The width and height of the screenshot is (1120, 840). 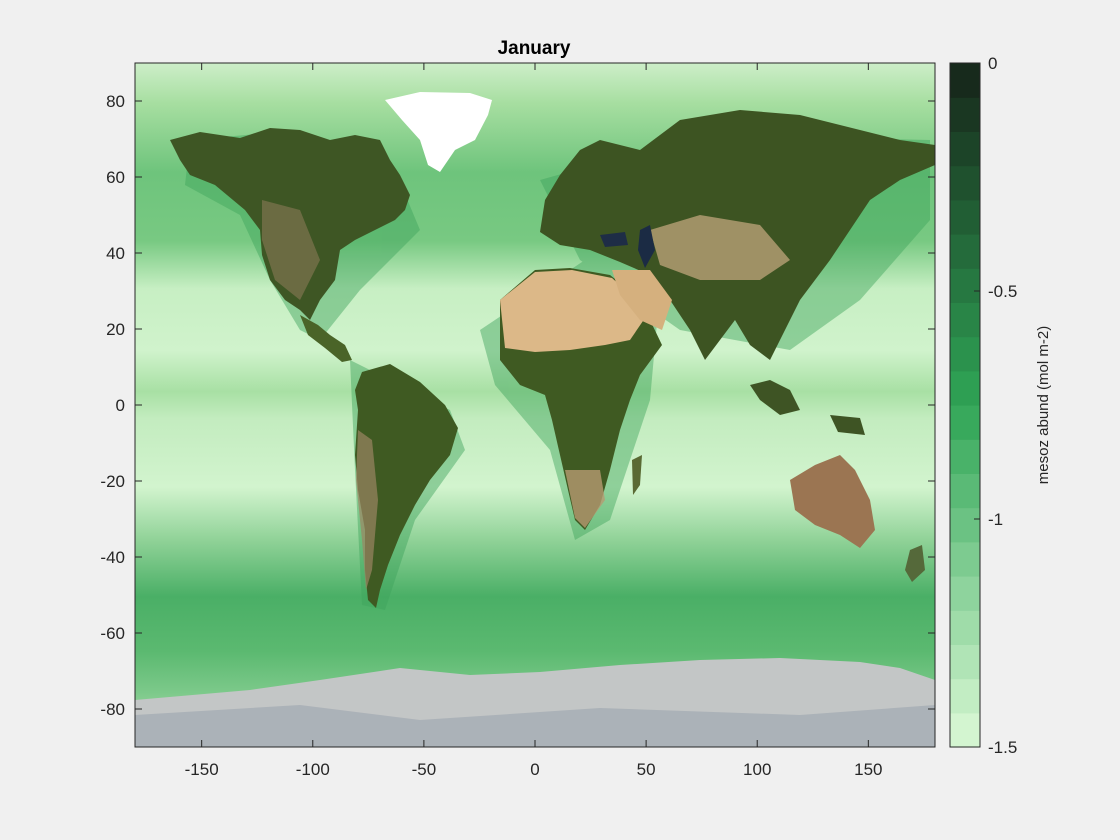 What do you see at coordinates (313, 769) in the screenshot?
I see `x-tick-label: -100` at bounding box center [313, 769].